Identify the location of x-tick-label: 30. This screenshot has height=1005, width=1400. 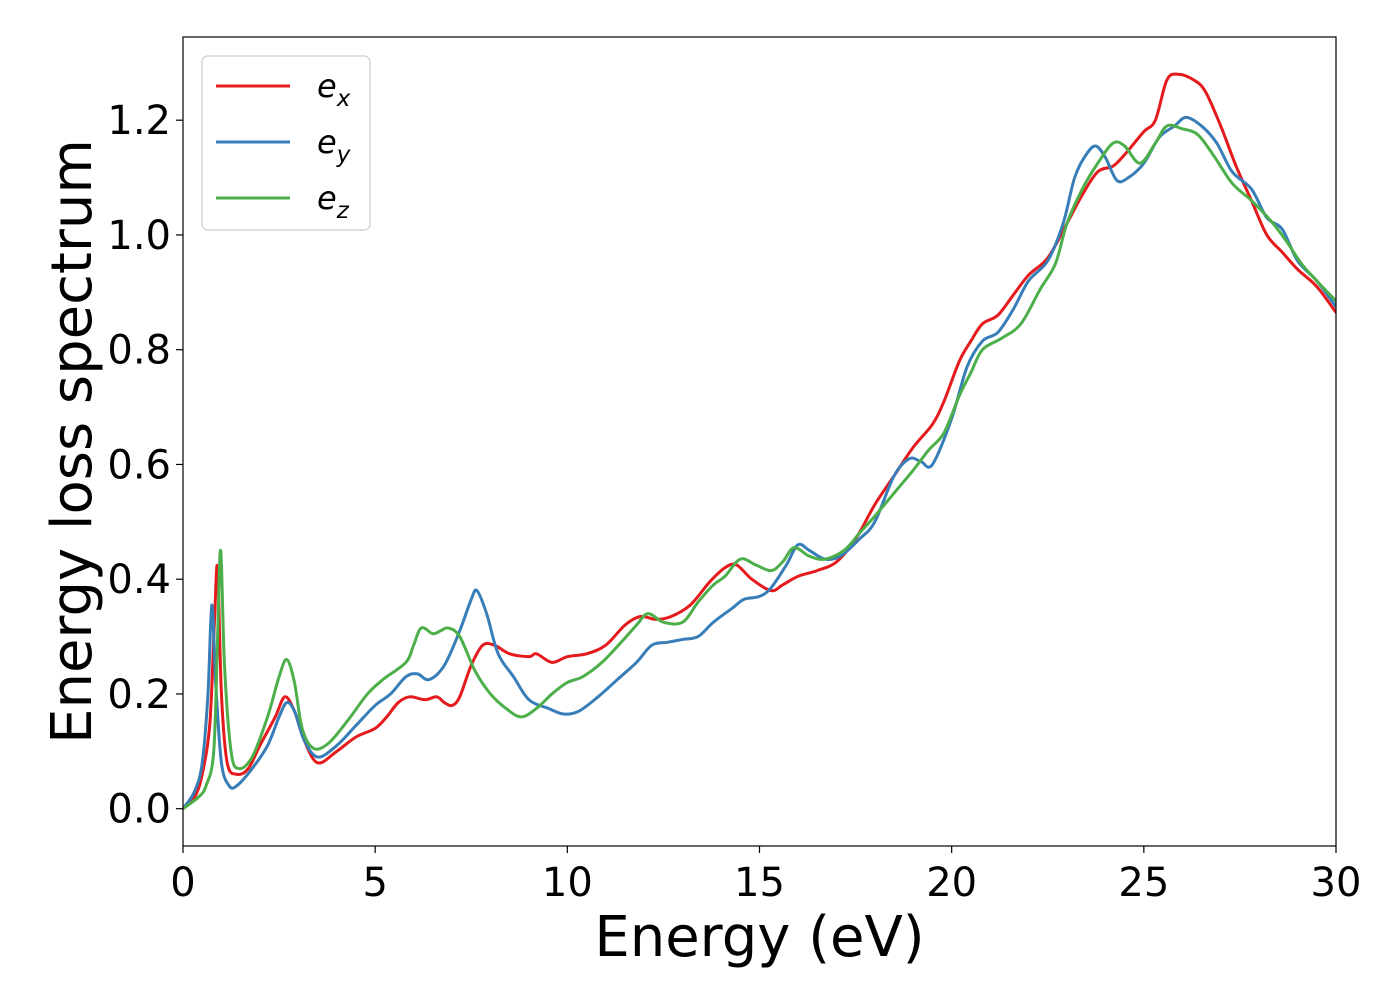
(1336, 883).